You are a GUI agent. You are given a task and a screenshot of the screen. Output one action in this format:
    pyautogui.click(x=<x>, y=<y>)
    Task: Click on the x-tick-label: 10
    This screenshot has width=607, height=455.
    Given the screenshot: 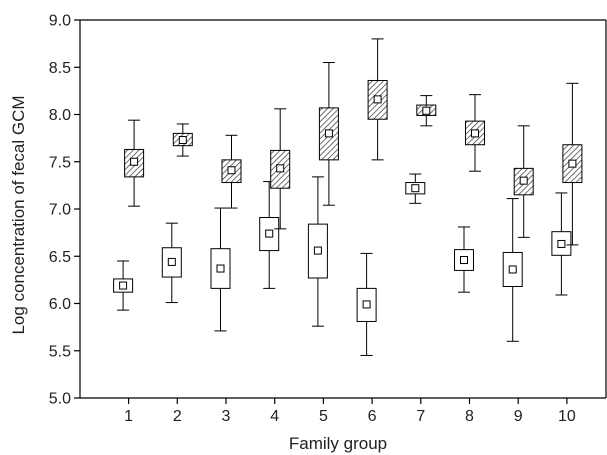 What is the action you would take?
    pyautogui.click(x=567, y=416)
    